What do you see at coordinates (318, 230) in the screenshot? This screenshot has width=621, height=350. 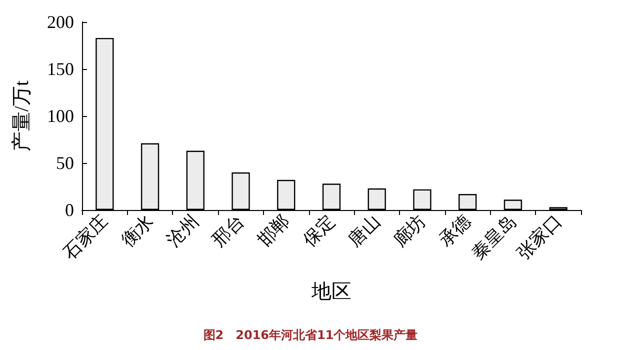 I see `x-tick-label: 保定` at bounding box center [318, 230].